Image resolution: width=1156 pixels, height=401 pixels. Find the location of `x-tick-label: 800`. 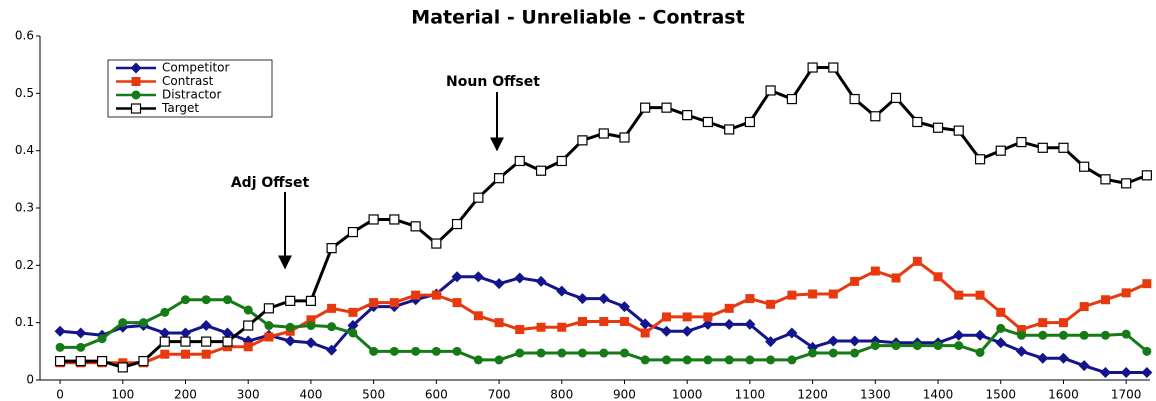

x-tick-label: 800 is located at coordinates (561, 394).